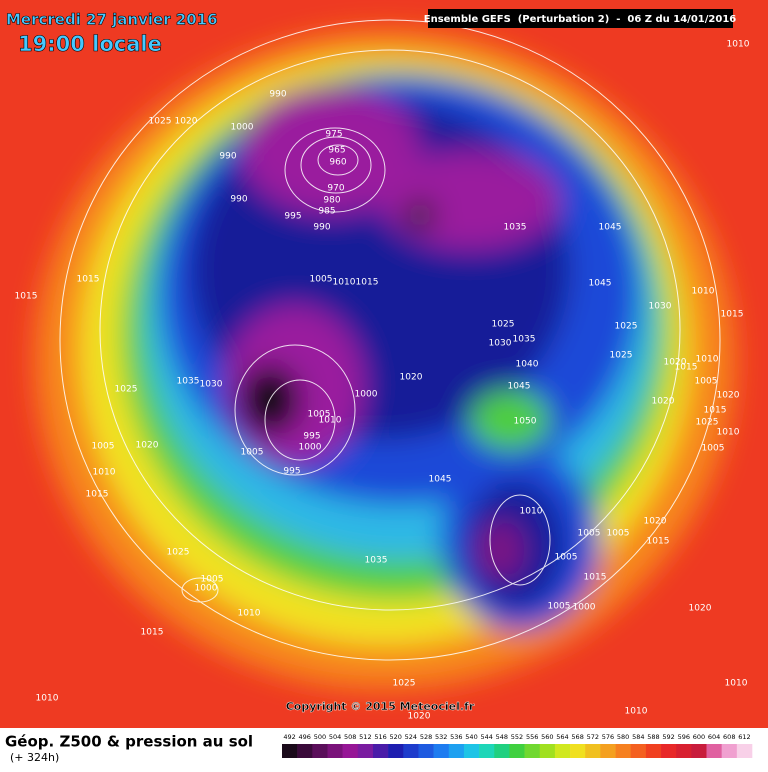 The width and height of the screenshot is (768, 772). I want to click on colorbar-label: 596, so click(684, 737).